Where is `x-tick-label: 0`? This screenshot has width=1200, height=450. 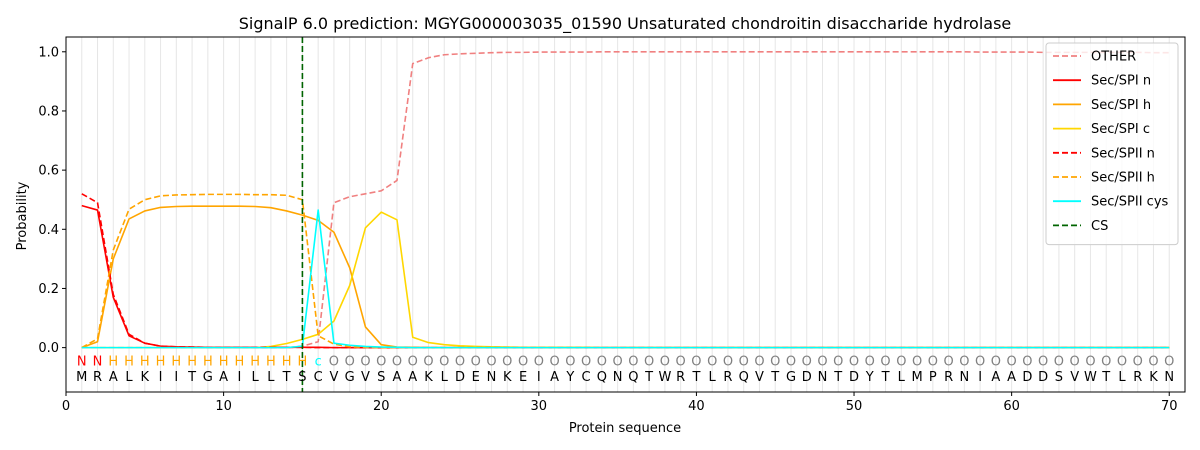
x-tick-label: 0 is located at coordinates (66, 406).